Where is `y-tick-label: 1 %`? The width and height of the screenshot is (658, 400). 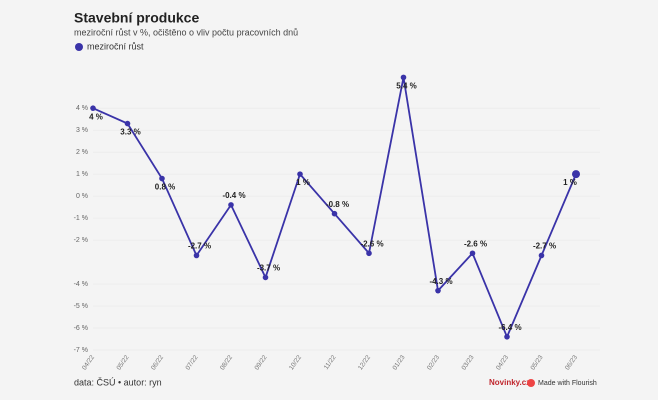 y-tick-label: 1 % is located at coordinates (82, 174).